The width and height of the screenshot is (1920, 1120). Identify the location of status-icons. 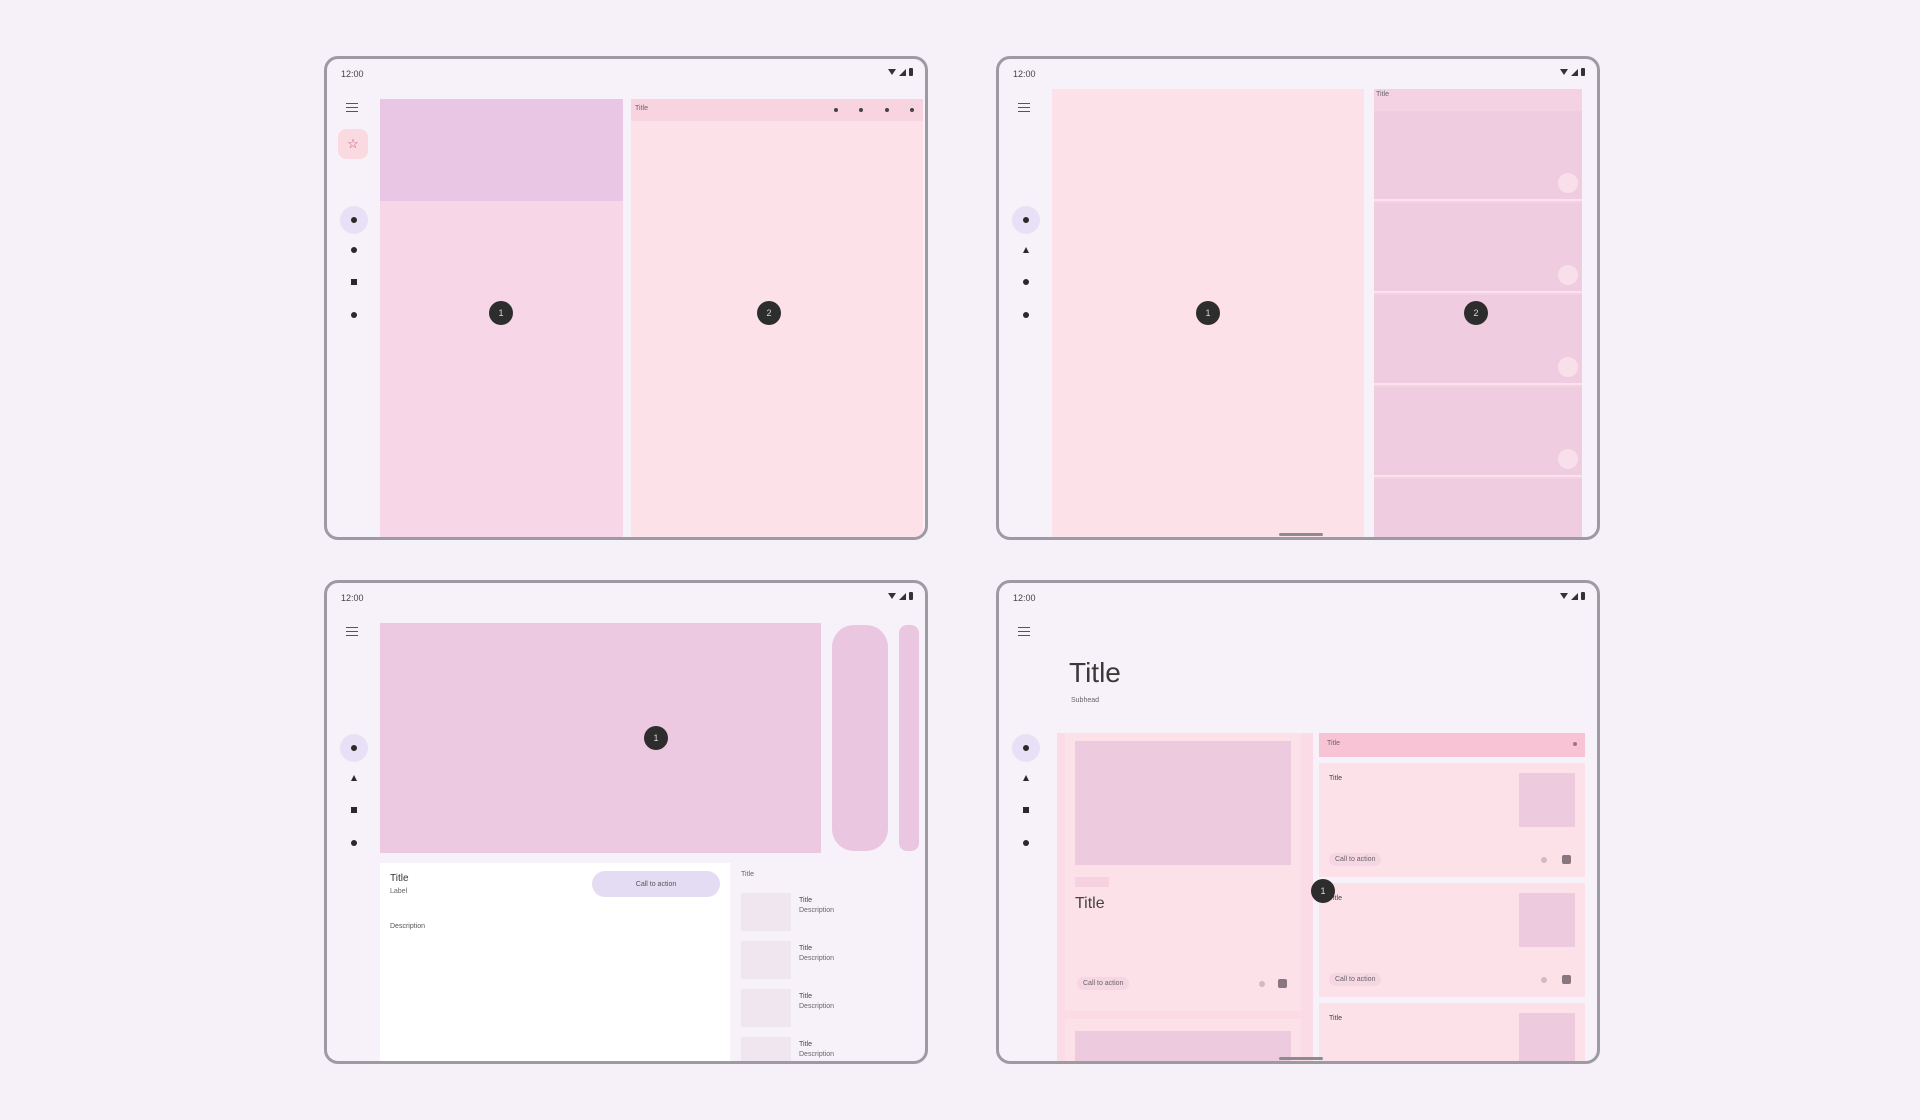
(900, 72).